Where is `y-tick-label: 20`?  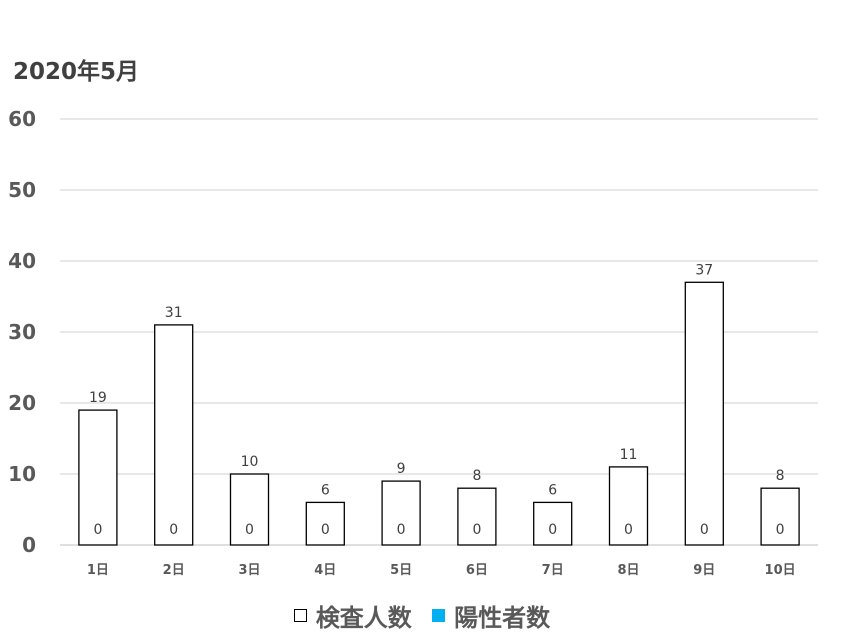
y-tick-label: 20 is located at coordinates (22, 403).